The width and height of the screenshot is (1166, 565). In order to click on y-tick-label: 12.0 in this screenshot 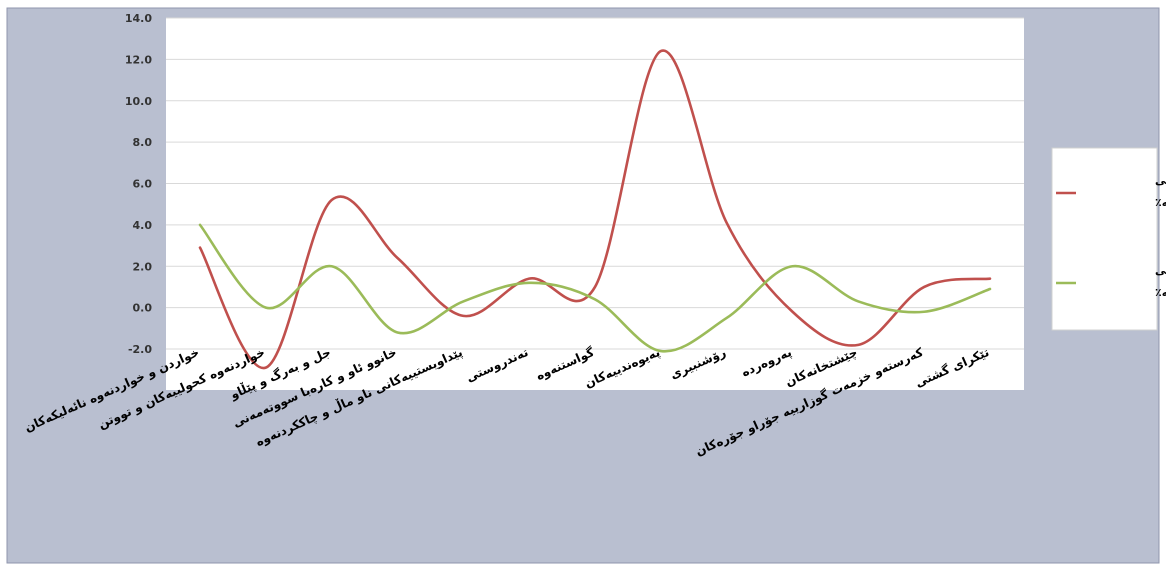, I will do `click(138, 59)`.